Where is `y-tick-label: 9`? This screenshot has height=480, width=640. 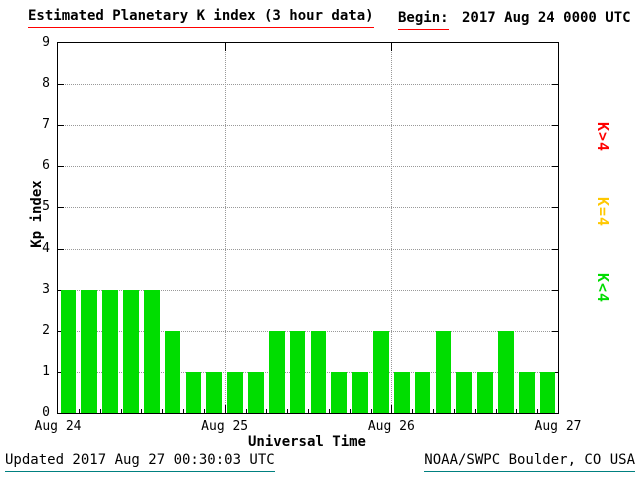 y-tick-label: 9 is located at coordinates (46, 42).